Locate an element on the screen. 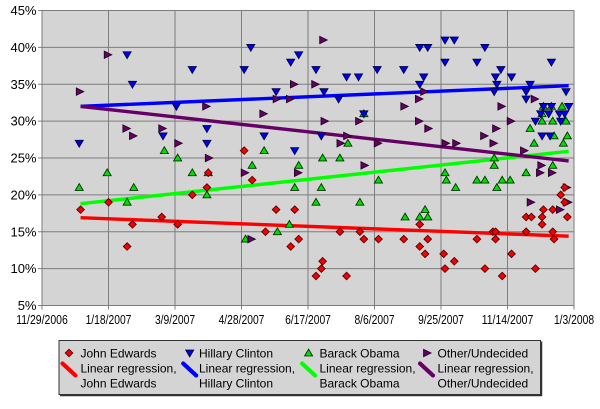 Image resolution: width=600 pixels, height=409 pixels. legend-box is located at coordinates (299, 367).